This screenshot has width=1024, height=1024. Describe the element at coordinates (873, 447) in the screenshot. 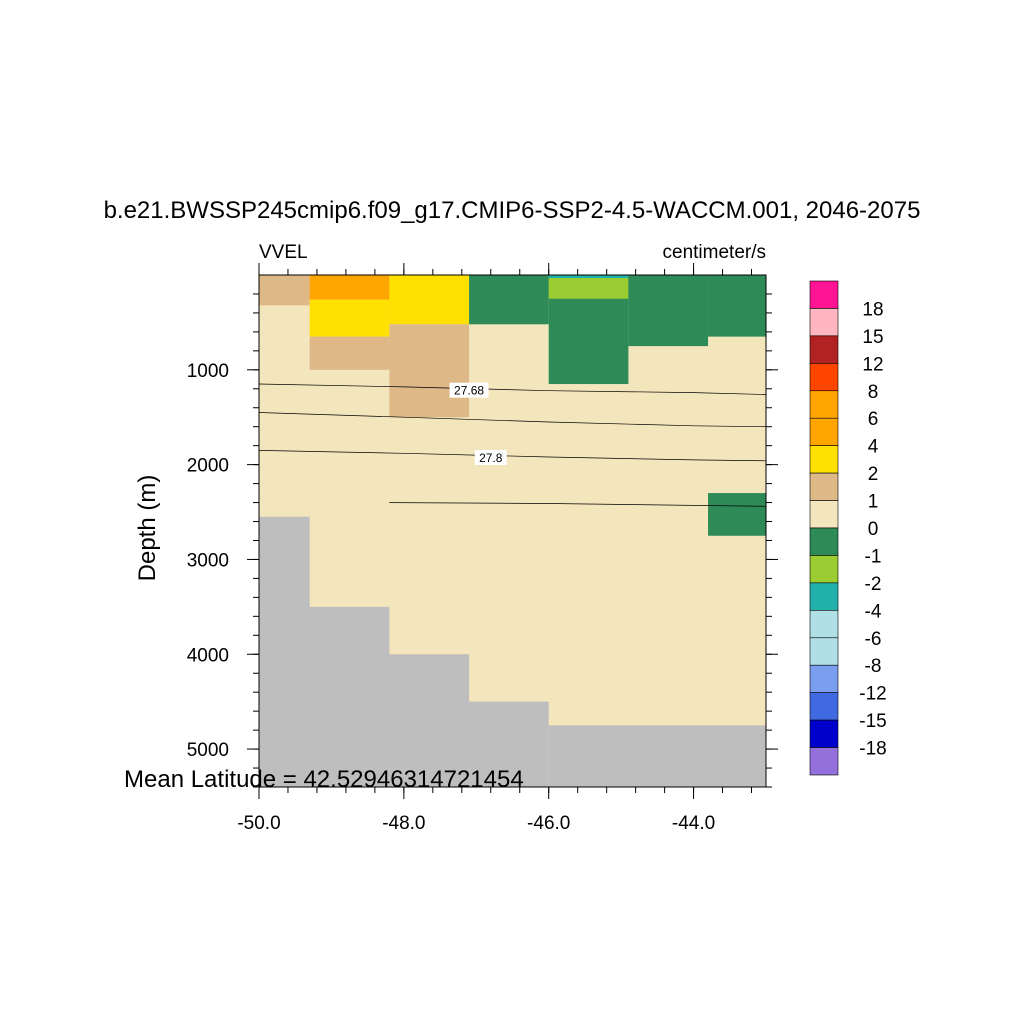

I see `colorbar-label-5: 4` at that location.